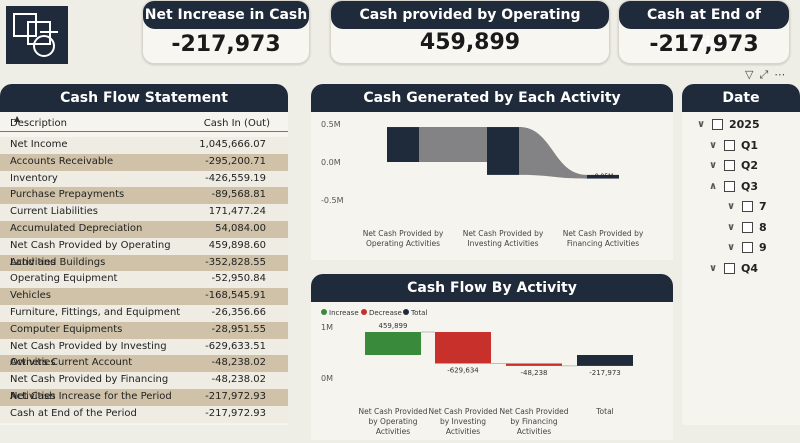 The height and width of the screenshot is (443, 800). I want to click on row-description: Inventory, so click(34, 178).